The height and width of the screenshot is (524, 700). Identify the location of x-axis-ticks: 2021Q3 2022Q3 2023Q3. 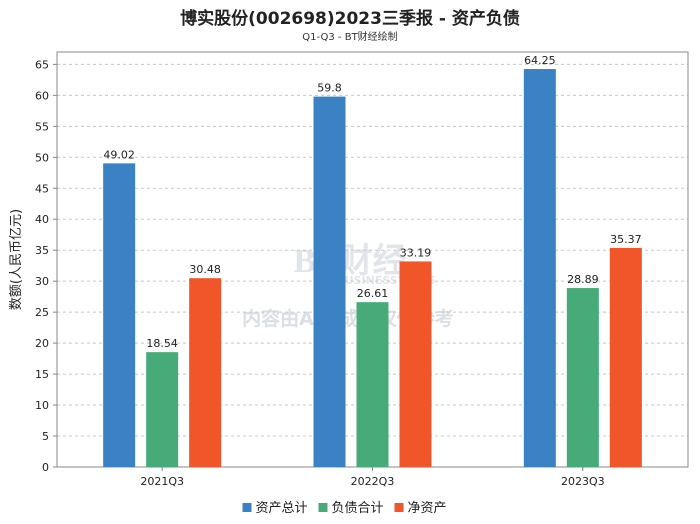
(372, 477).